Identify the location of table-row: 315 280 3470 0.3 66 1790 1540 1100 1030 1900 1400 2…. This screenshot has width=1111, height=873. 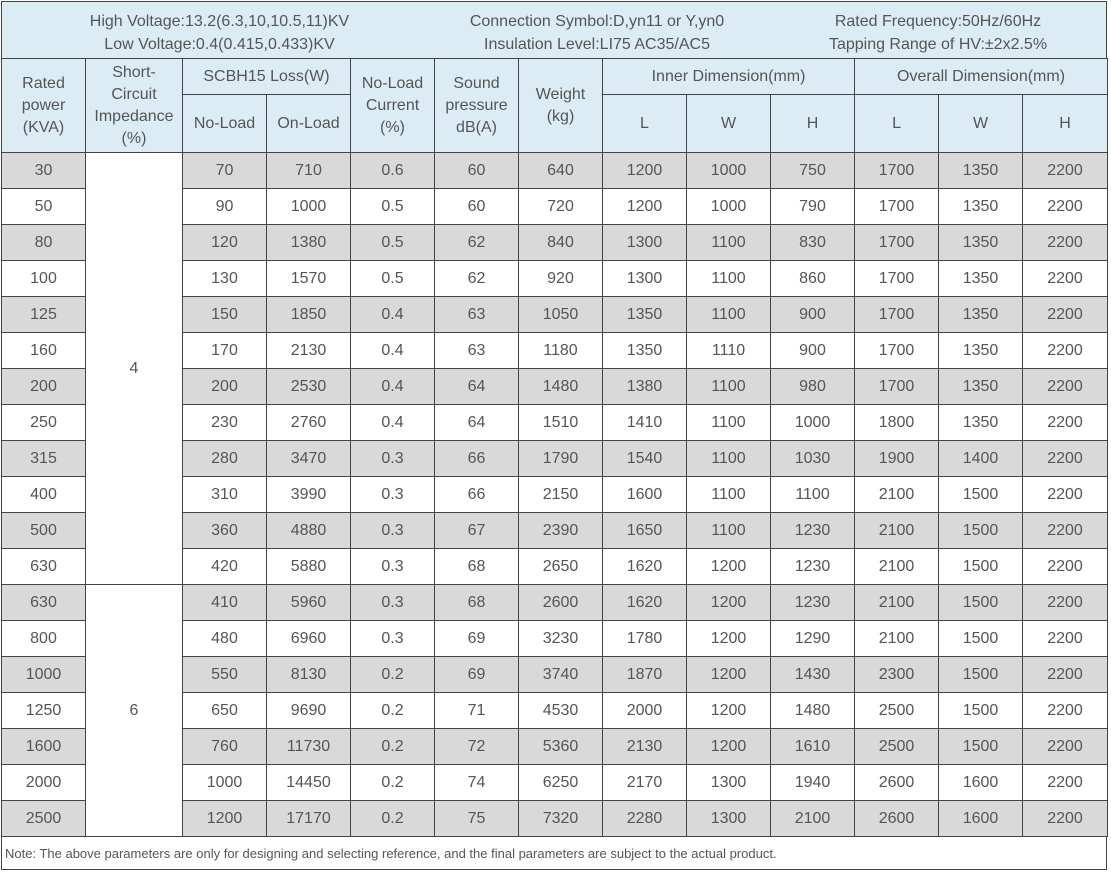
(555, 458).